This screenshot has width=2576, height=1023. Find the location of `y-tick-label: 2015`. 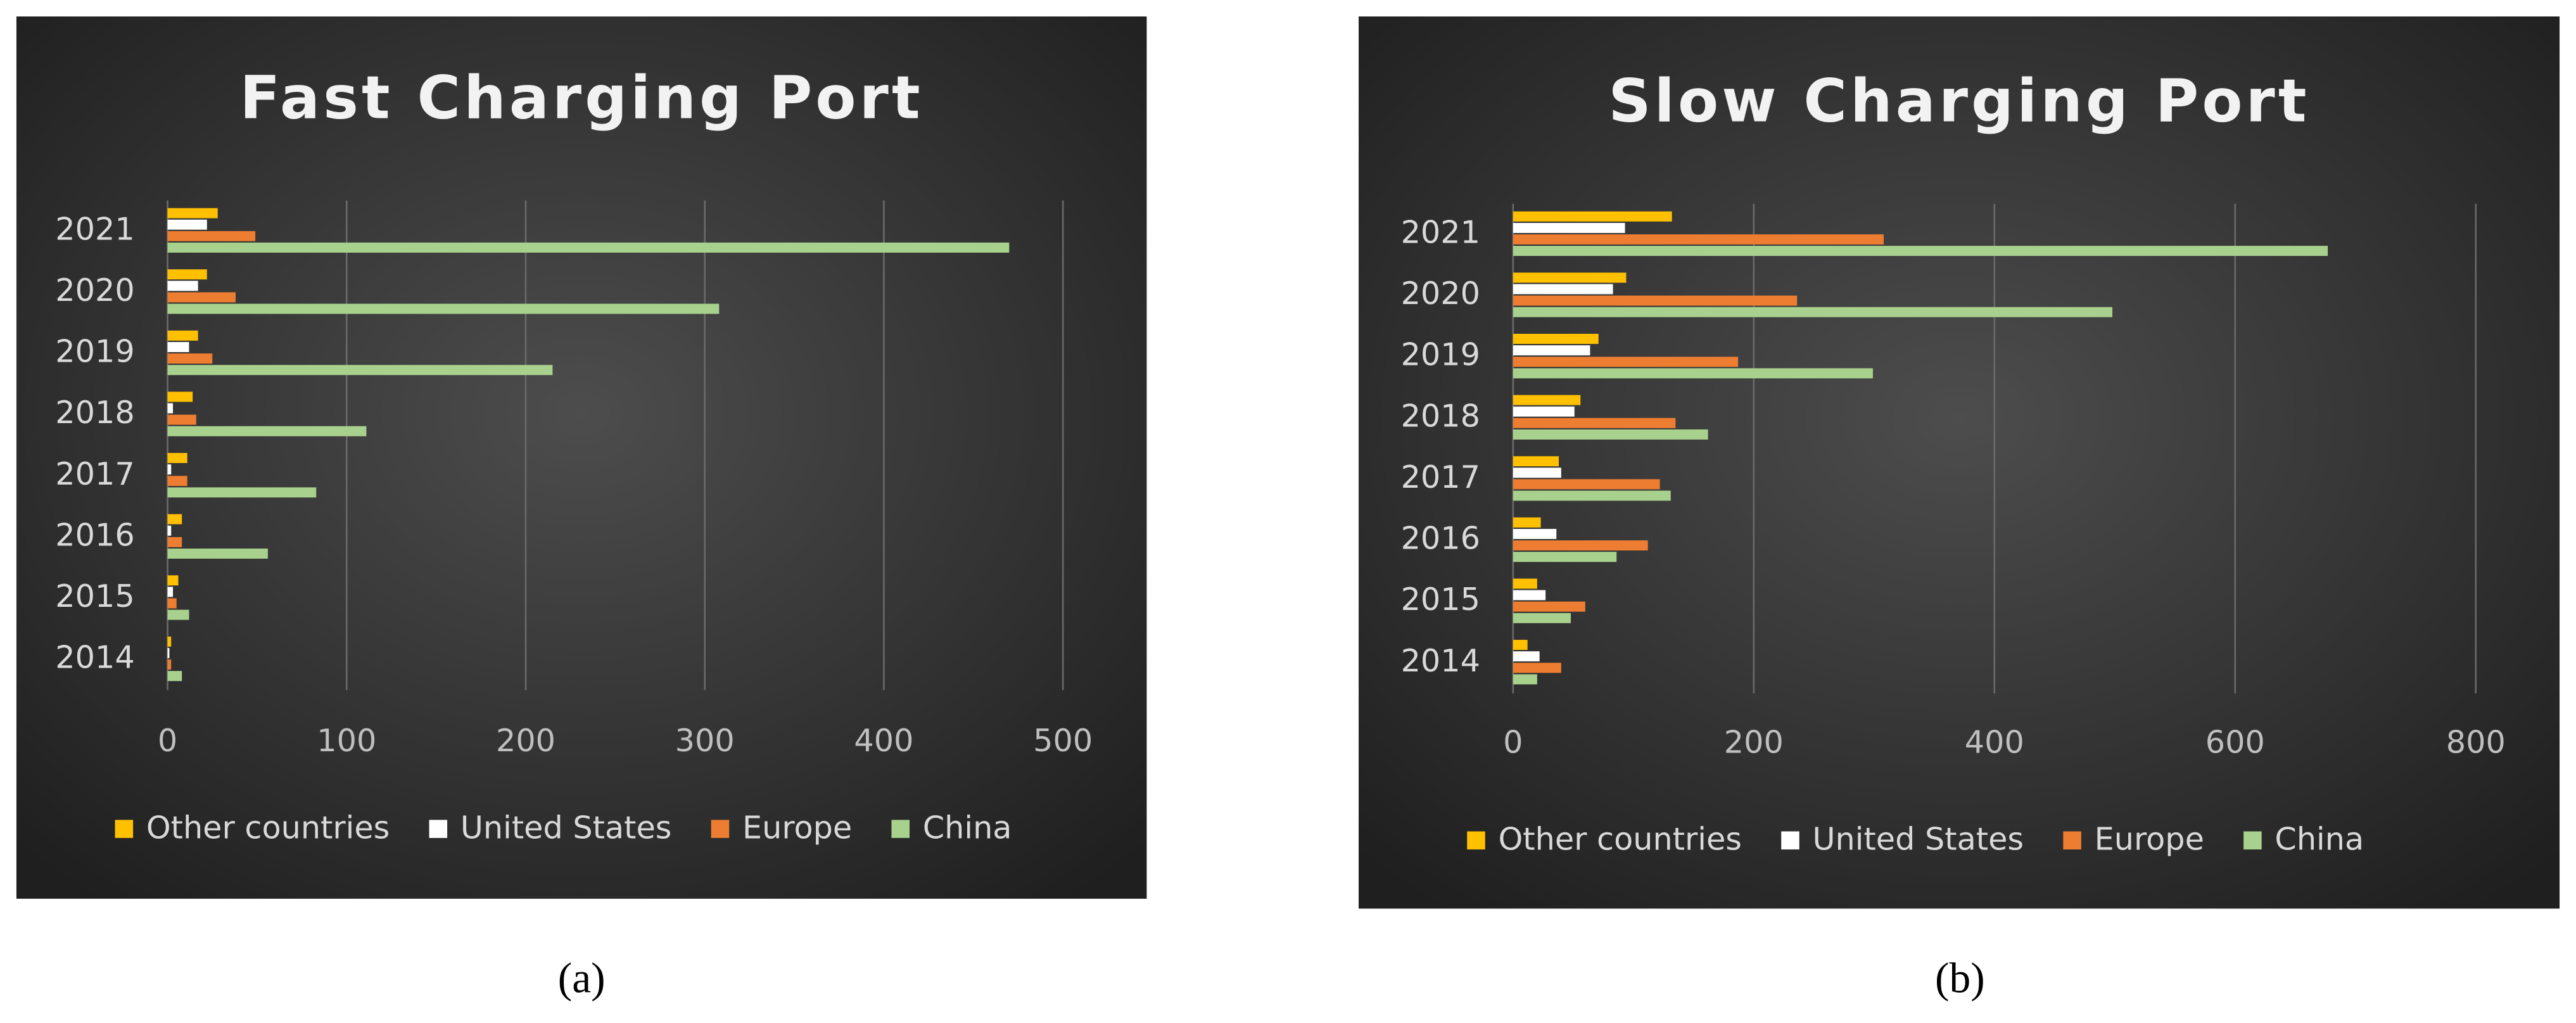

y-tick-label: 2015 is located at coordinates (94, 596).